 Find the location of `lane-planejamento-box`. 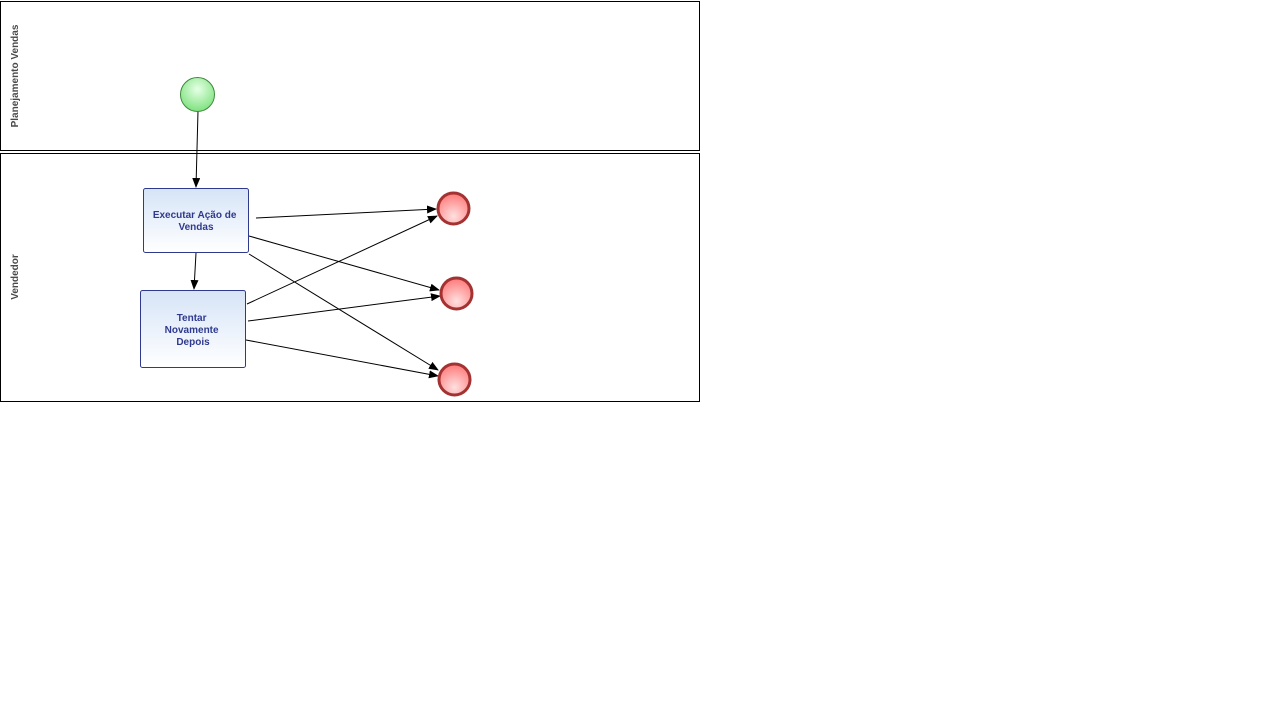

lane-planejamento-box is located at coordinates (350, 76).